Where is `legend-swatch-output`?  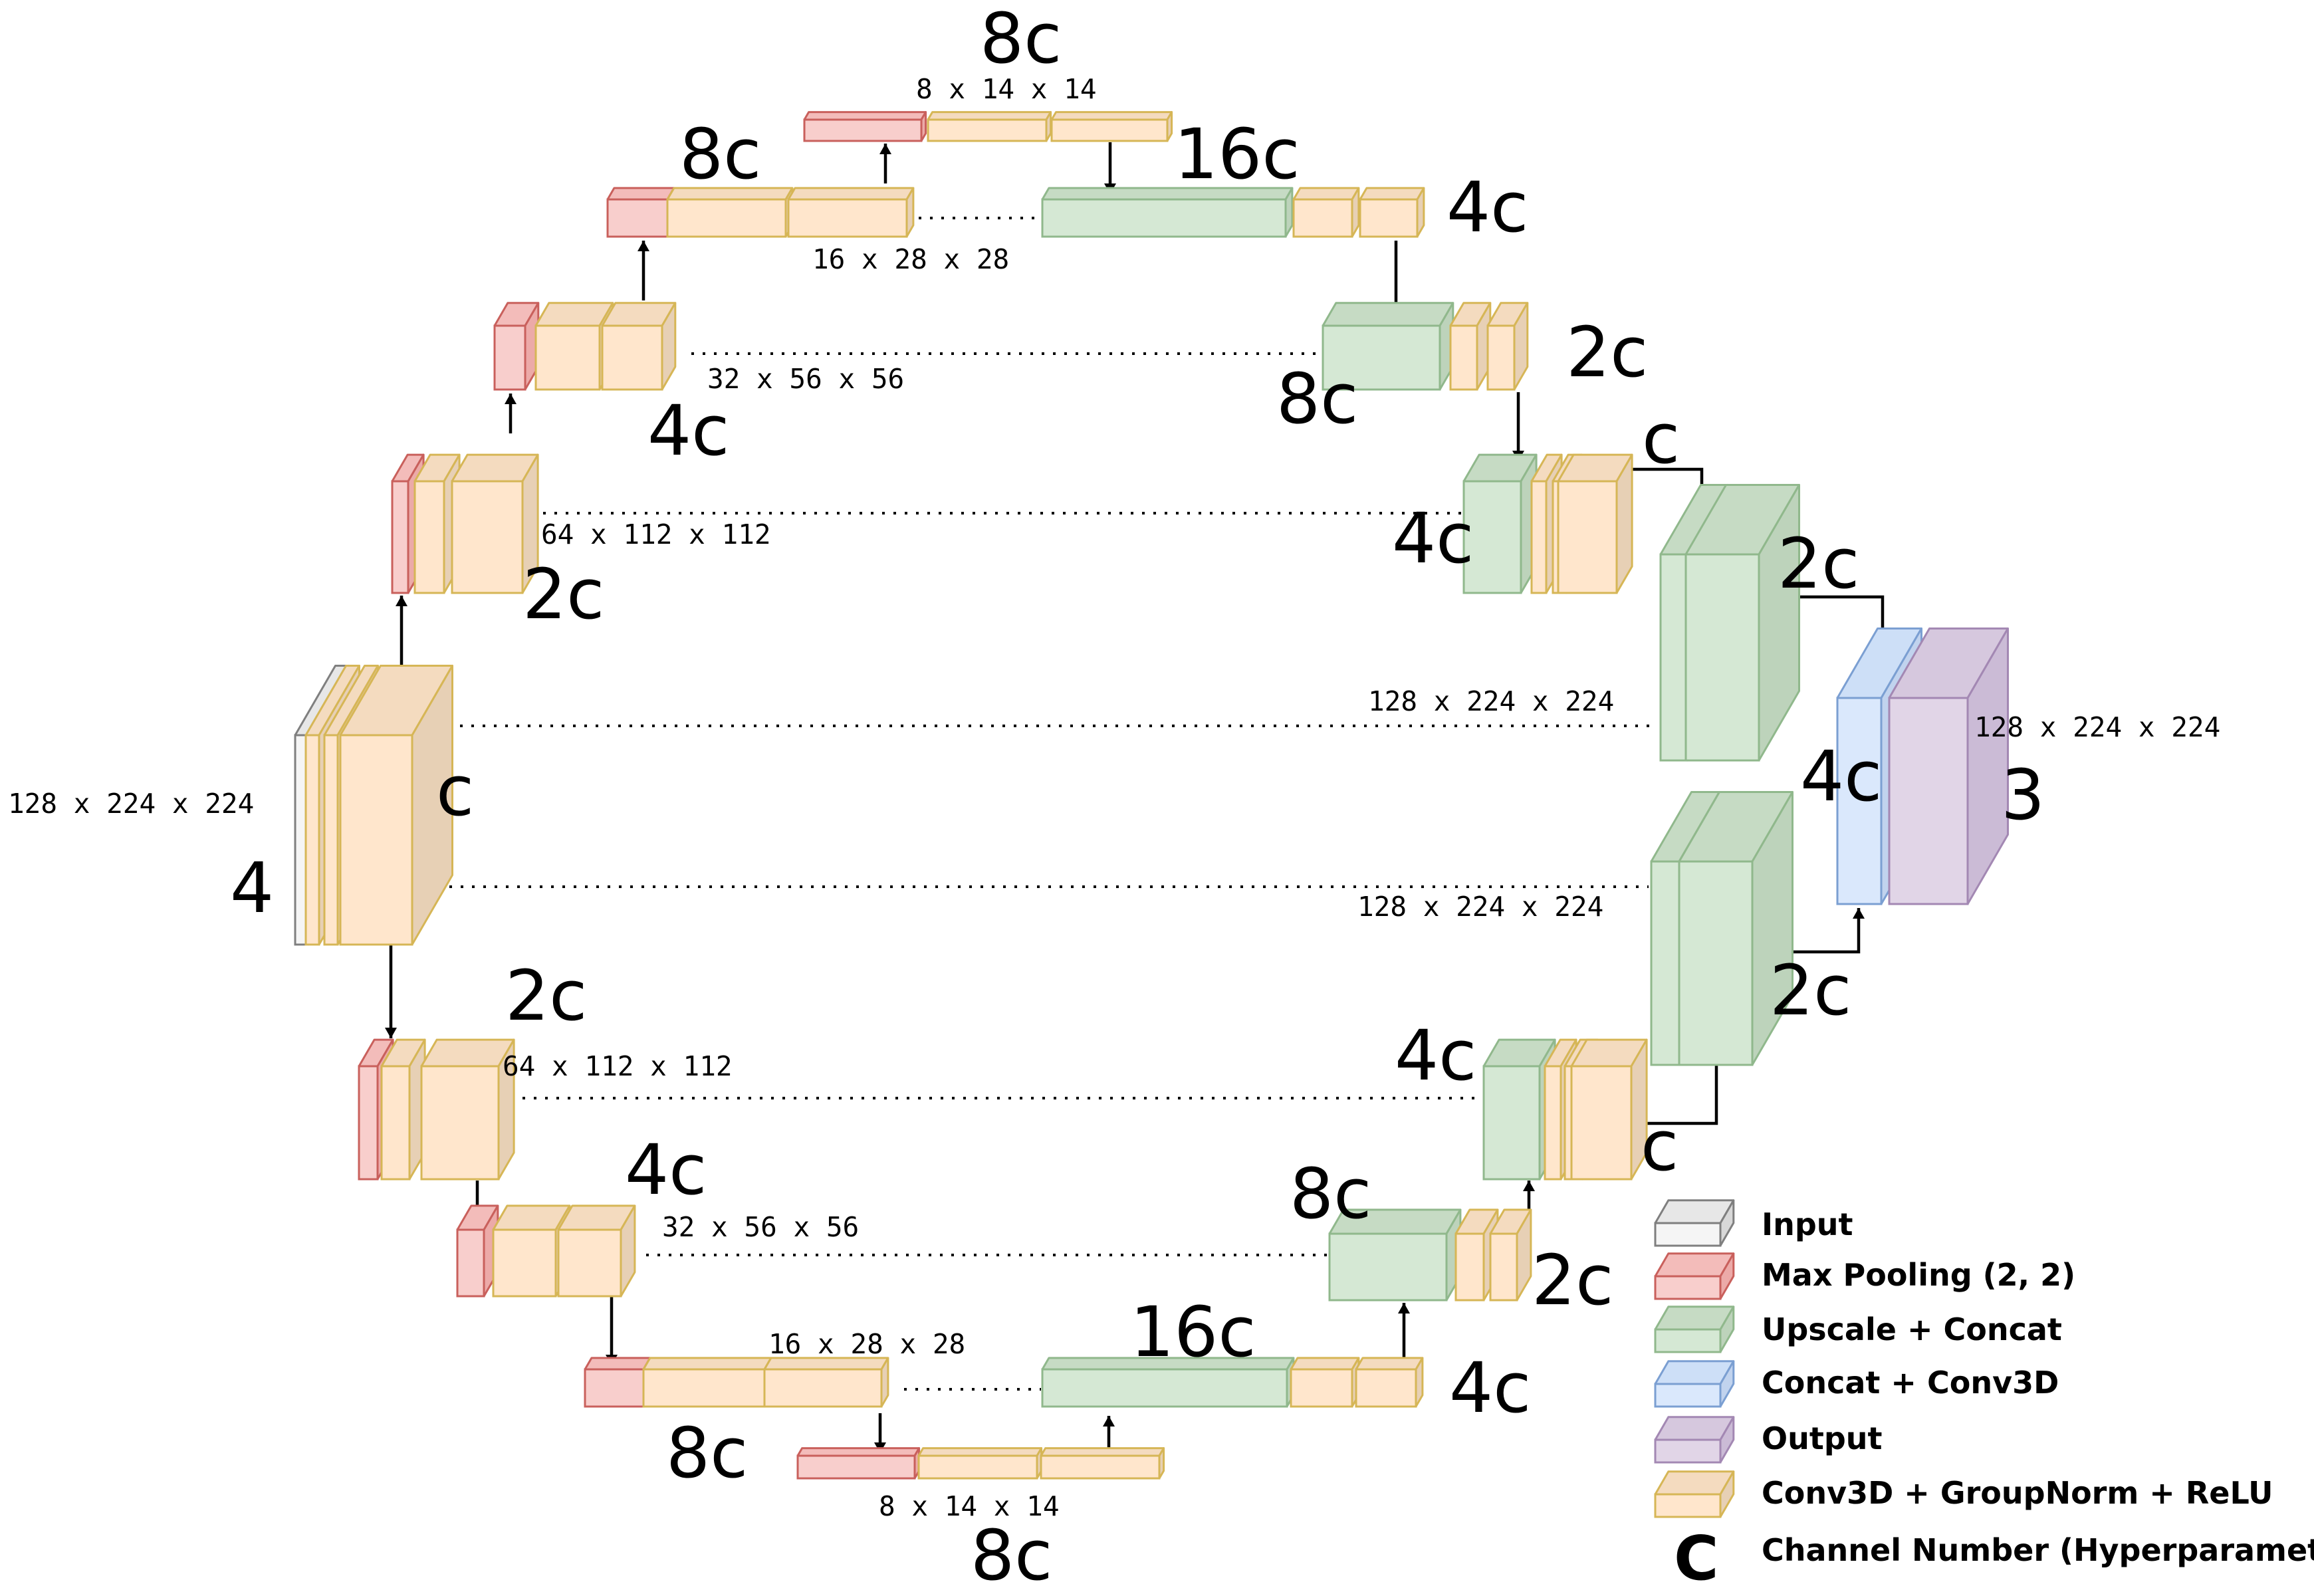 legend-swatch-output is located at coordinates (1694, 1440).